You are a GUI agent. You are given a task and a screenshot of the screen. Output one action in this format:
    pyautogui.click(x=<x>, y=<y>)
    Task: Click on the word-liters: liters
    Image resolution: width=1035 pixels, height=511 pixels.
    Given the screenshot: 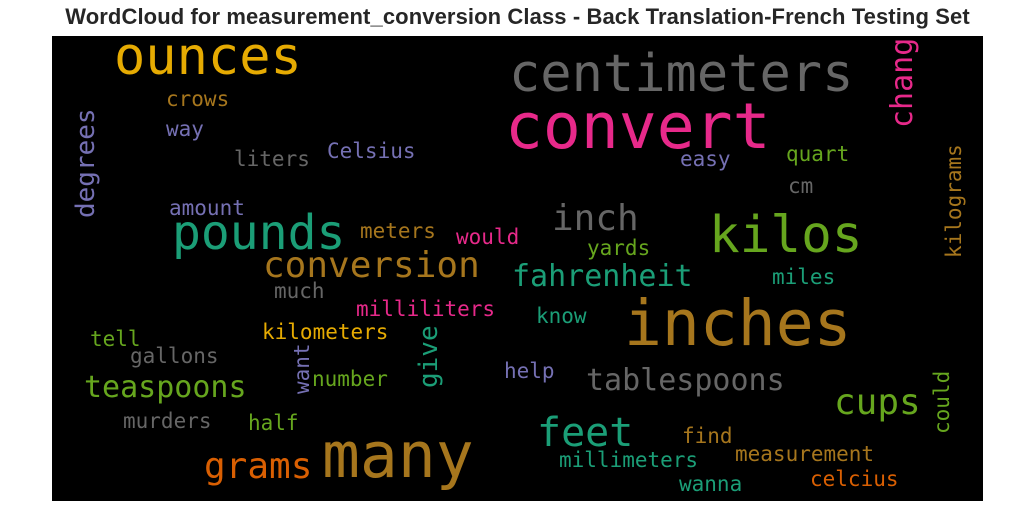 What is the action you would take?
    pyautogui.click(x=272, y=159)
    